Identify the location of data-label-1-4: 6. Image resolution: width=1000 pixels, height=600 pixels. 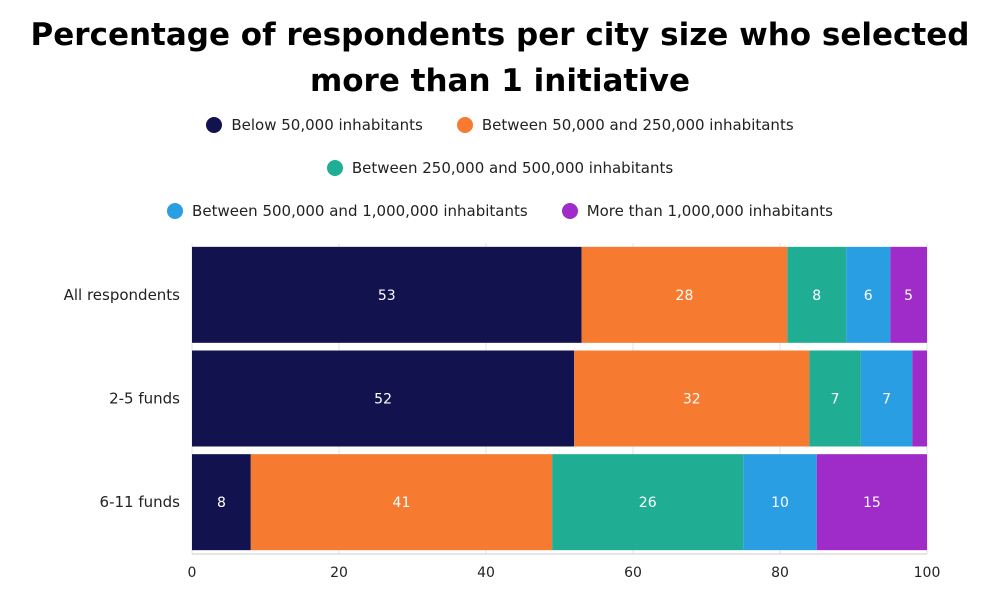
(868, 296).